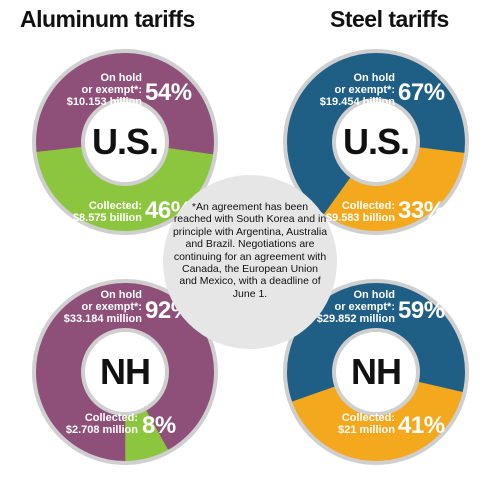 This screenshot has height=484, width=500. I want to click on aluminum-us-collected-label: Collected: $8.575 billion, so click(91, 212).